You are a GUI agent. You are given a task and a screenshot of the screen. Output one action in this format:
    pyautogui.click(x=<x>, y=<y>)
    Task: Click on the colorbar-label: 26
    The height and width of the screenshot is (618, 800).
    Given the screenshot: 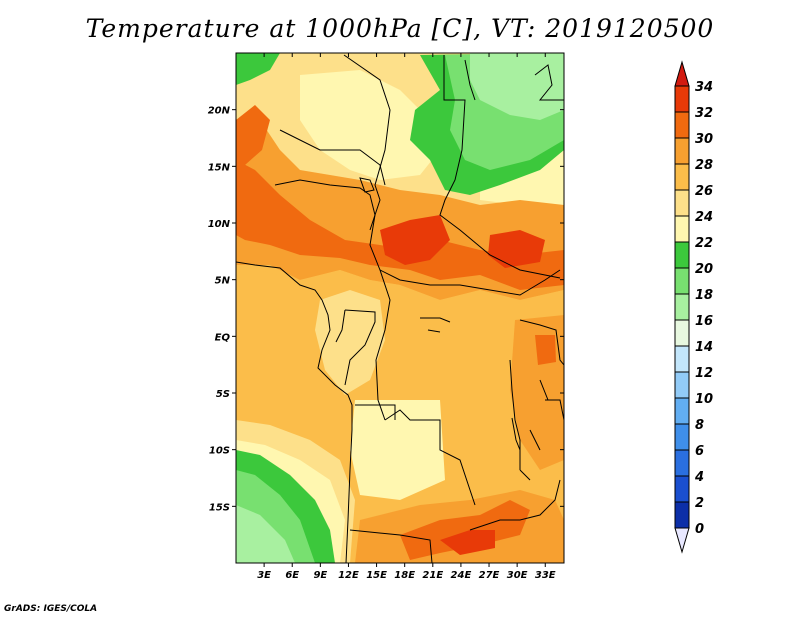 What is the action you would take?
    pyautogui.click(x=704, y=191)
    